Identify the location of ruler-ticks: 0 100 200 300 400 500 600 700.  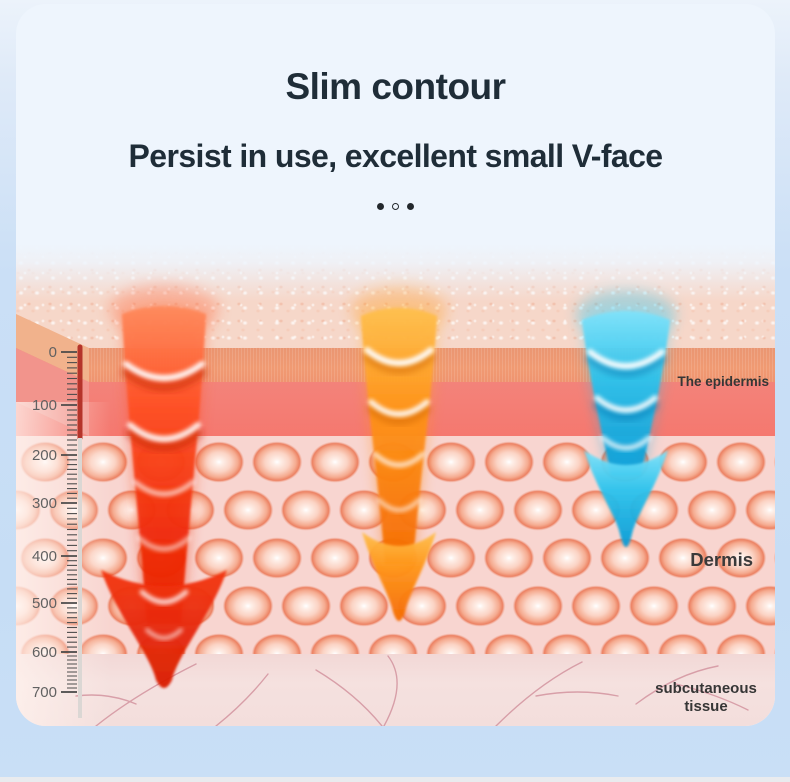
(54, 522).